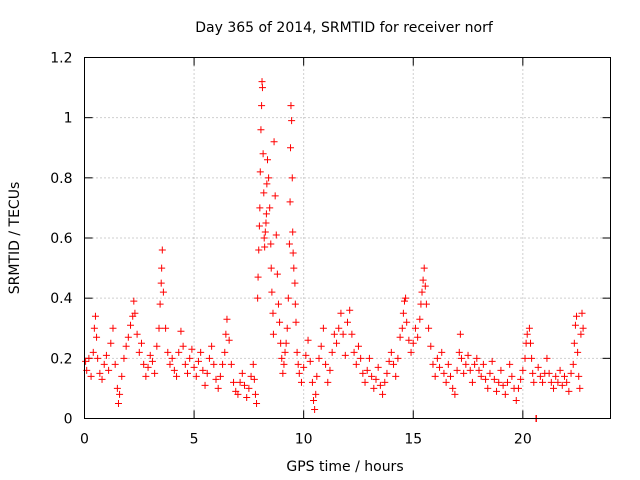 The width and height of the screenshot is (640, 480). What do you see at coordinates (61, 59) in the screenshot?
I see `y-tick-label: 1.2` at bounding box center [61, 59].